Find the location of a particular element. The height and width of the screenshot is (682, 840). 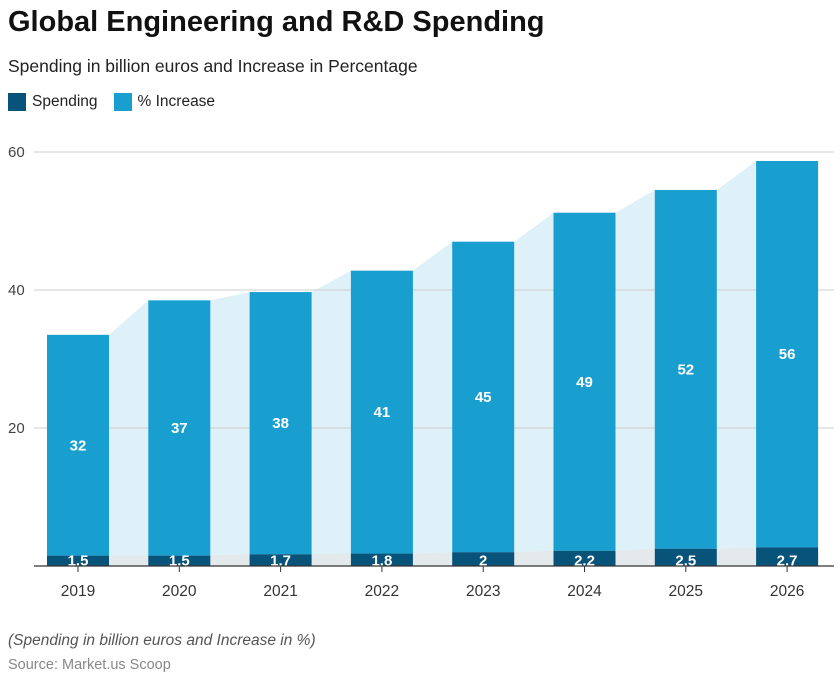

x-tick-label: 2021 is located at coordinates (280, 591).